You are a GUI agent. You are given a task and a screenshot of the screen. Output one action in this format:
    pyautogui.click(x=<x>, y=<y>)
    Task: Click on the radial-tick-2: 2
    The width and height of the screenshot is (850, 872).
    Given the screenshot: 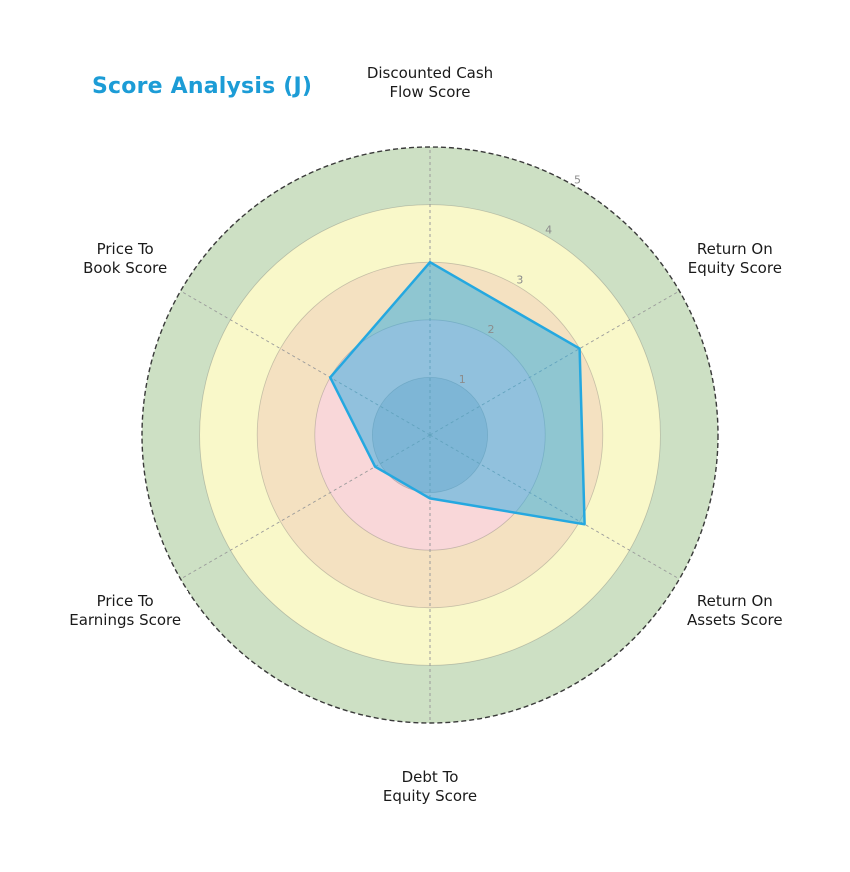 What is the action you would take?
    pyautogui.click(x=491, y=329)
    